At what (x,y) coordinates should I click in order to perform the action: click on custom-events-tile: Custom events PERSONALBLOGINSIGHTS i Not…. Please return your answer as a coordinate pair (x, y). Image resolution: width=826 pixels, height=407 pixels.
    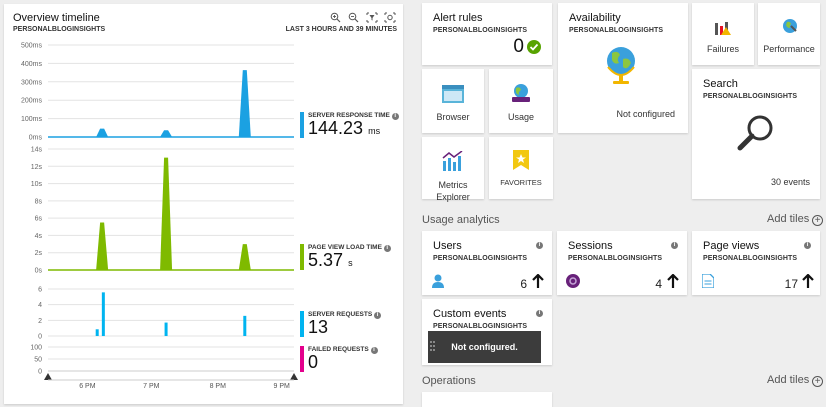
    Looking at the image, I should click on (487, 332).